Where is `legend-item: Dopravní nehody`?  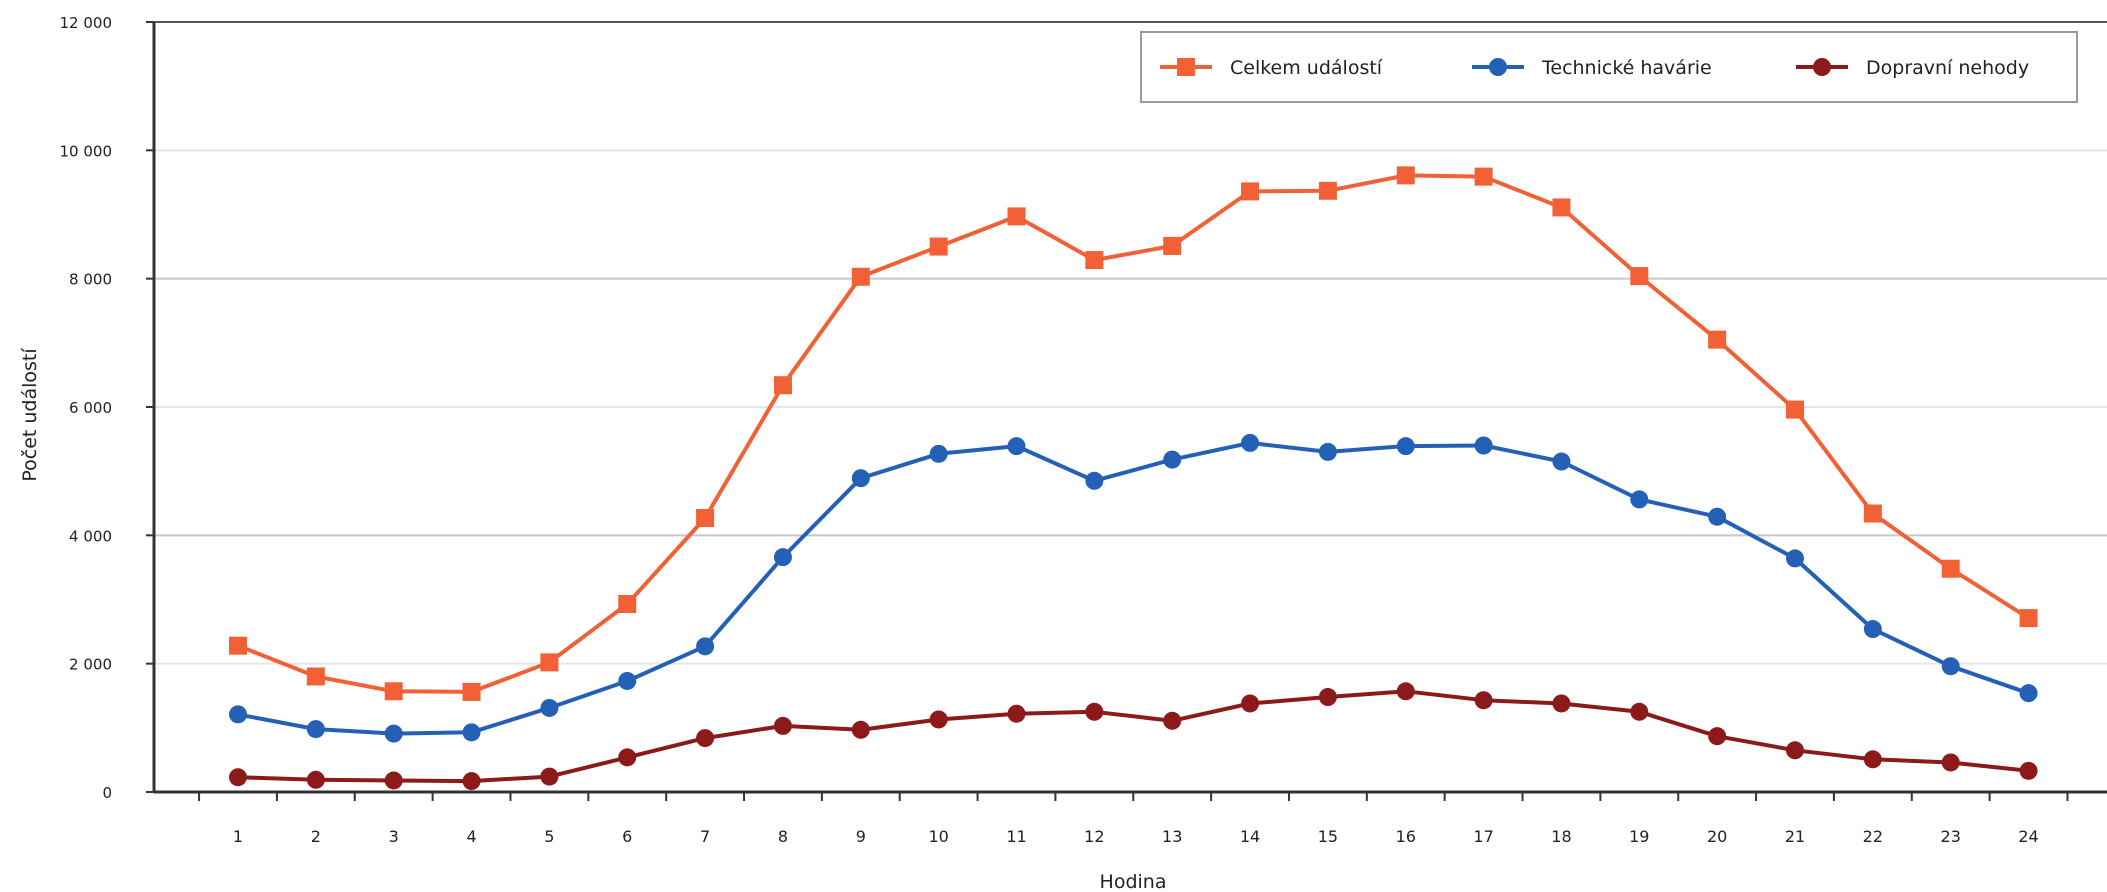 legend-item: Dopravní nehody is located at coordinates (1912, 68).